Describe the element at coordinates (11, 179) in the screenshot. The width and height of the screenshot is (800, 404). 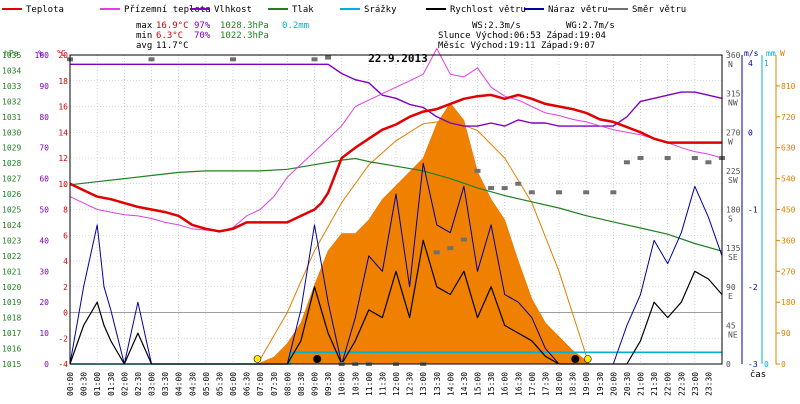
I see `hpa-tick-1027: 1027` at that location.